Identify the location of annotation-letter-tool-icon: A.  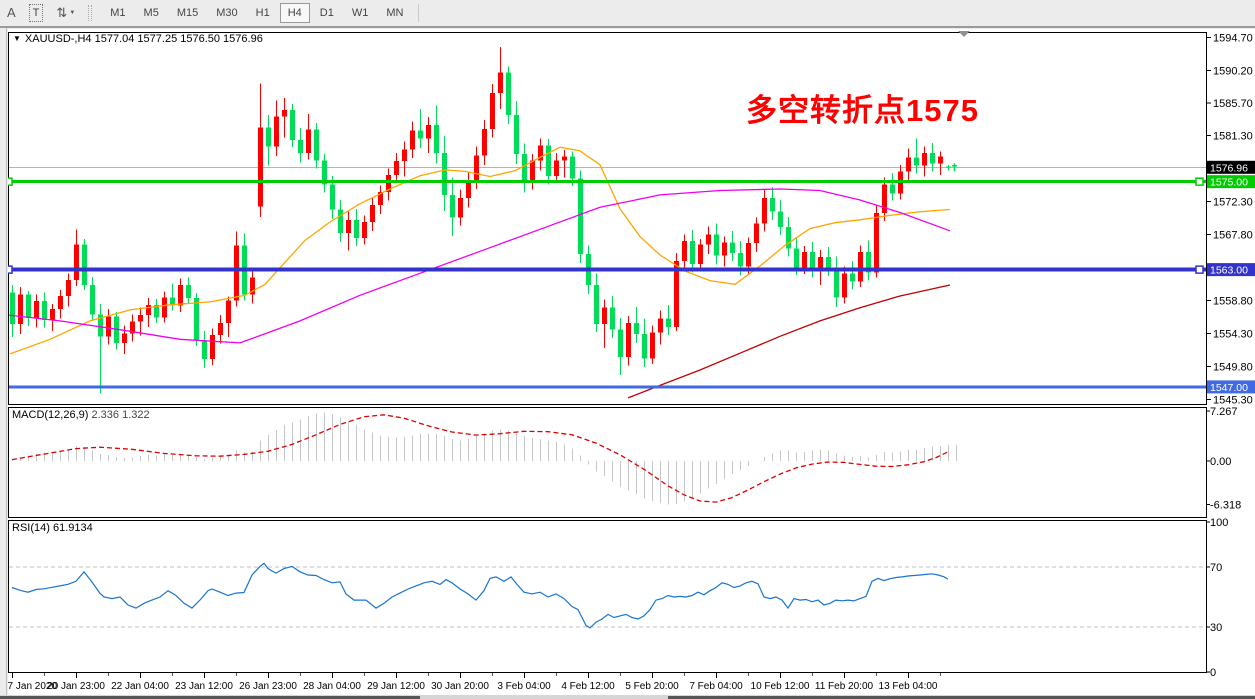
(11, 12).